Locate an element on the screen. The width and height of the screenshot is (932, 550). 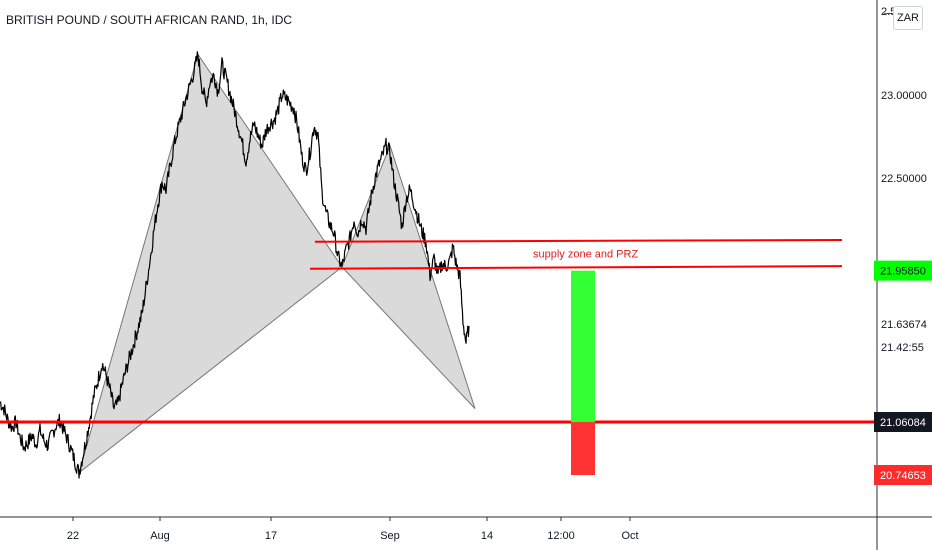
x-tick-label: Oct is located at coordinates (629, 536).